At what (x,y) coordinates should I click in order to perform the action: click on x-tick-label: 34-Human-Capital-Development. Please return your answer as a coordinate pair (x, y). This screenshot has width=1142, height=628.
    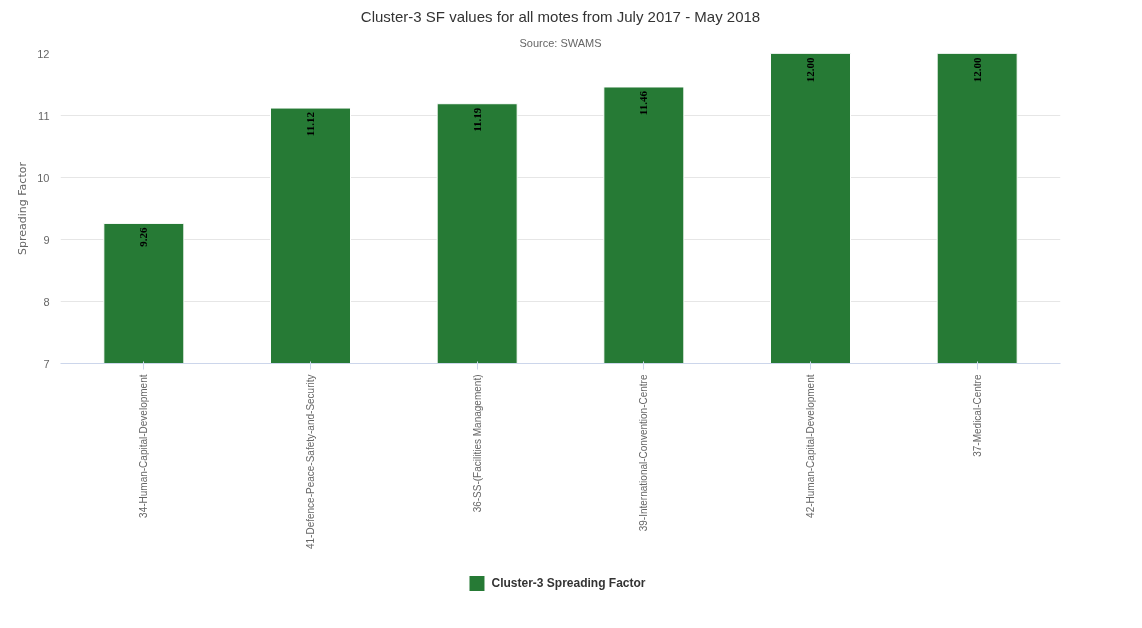
    Looking at the image, I should click on (144, 446).